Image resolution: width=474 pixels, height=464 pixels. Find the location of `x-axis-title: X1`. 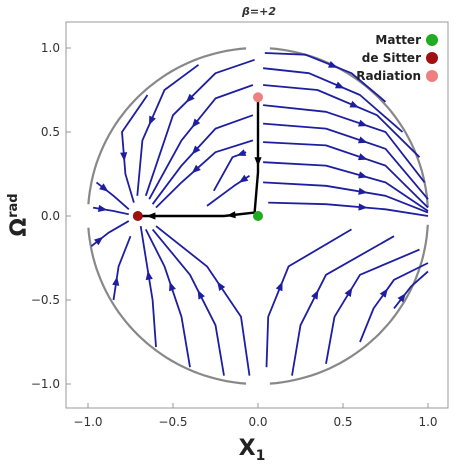

x-axis-title: X1 is located at coordinates (252, 450).